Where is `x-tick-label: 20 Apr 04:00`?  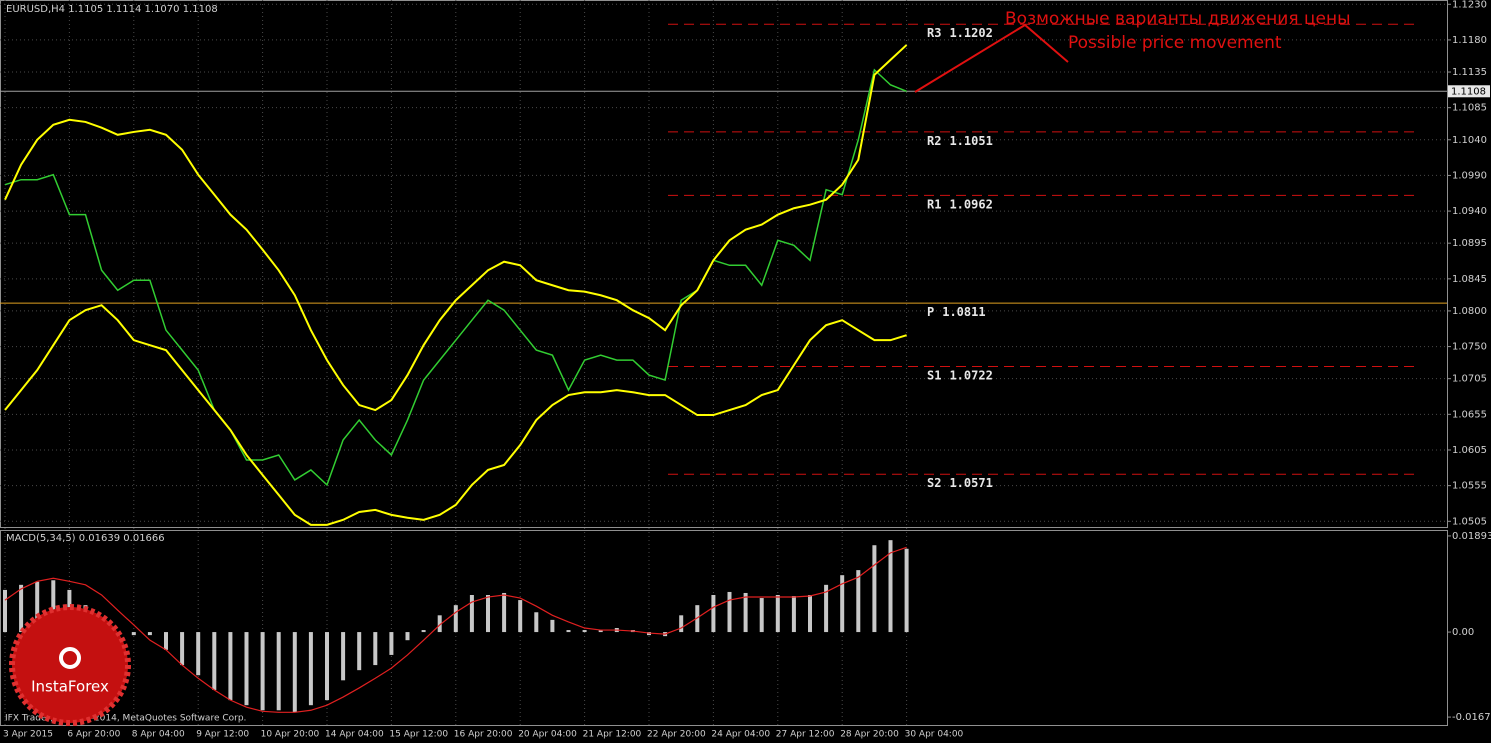
x-tick-label: 20 Apr 04:00 is located at coordinates (547, 735).